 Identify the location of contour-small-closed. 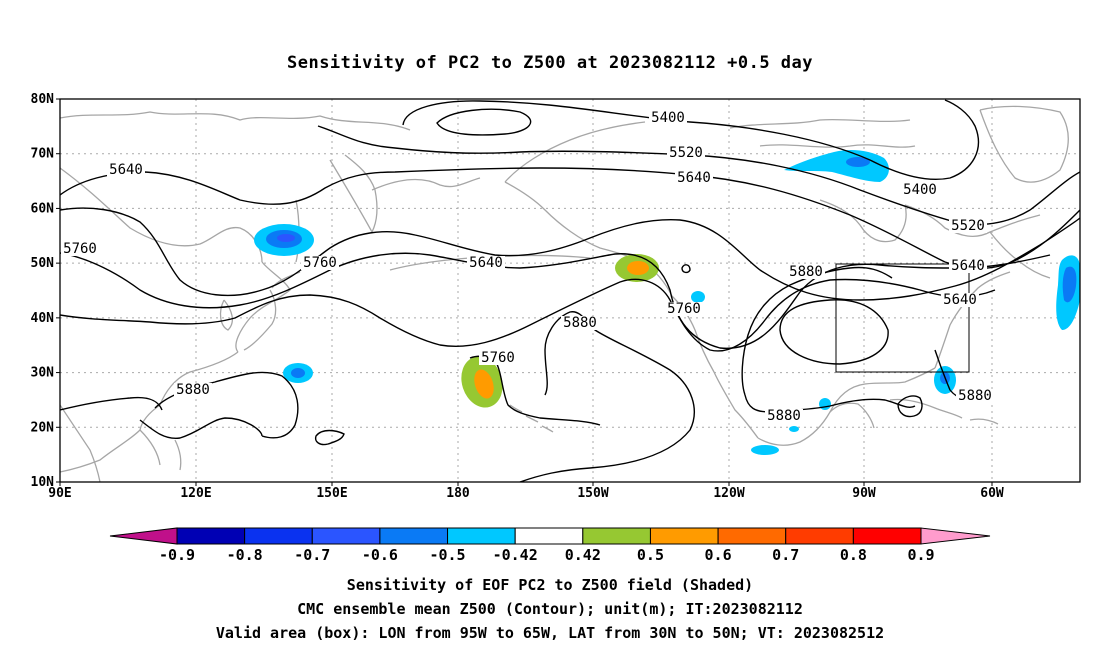
(686, 269).